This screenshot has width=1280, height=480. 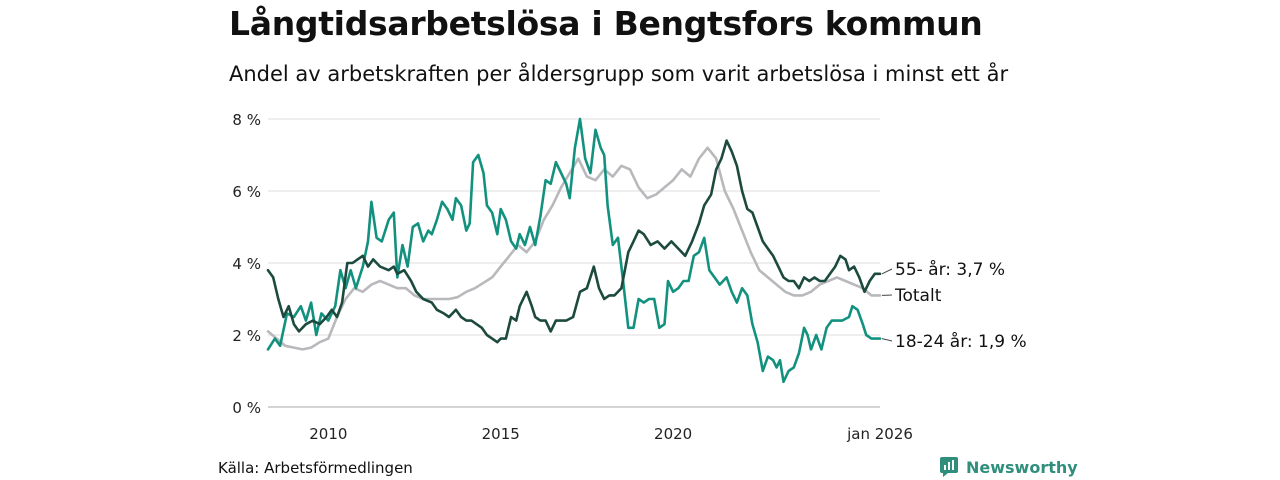 What do you see at coordinates (961, 341) in the screenshot?
I see `series-end-label: 18-24 år: 1,9 %` at bounding box center [961, 341].